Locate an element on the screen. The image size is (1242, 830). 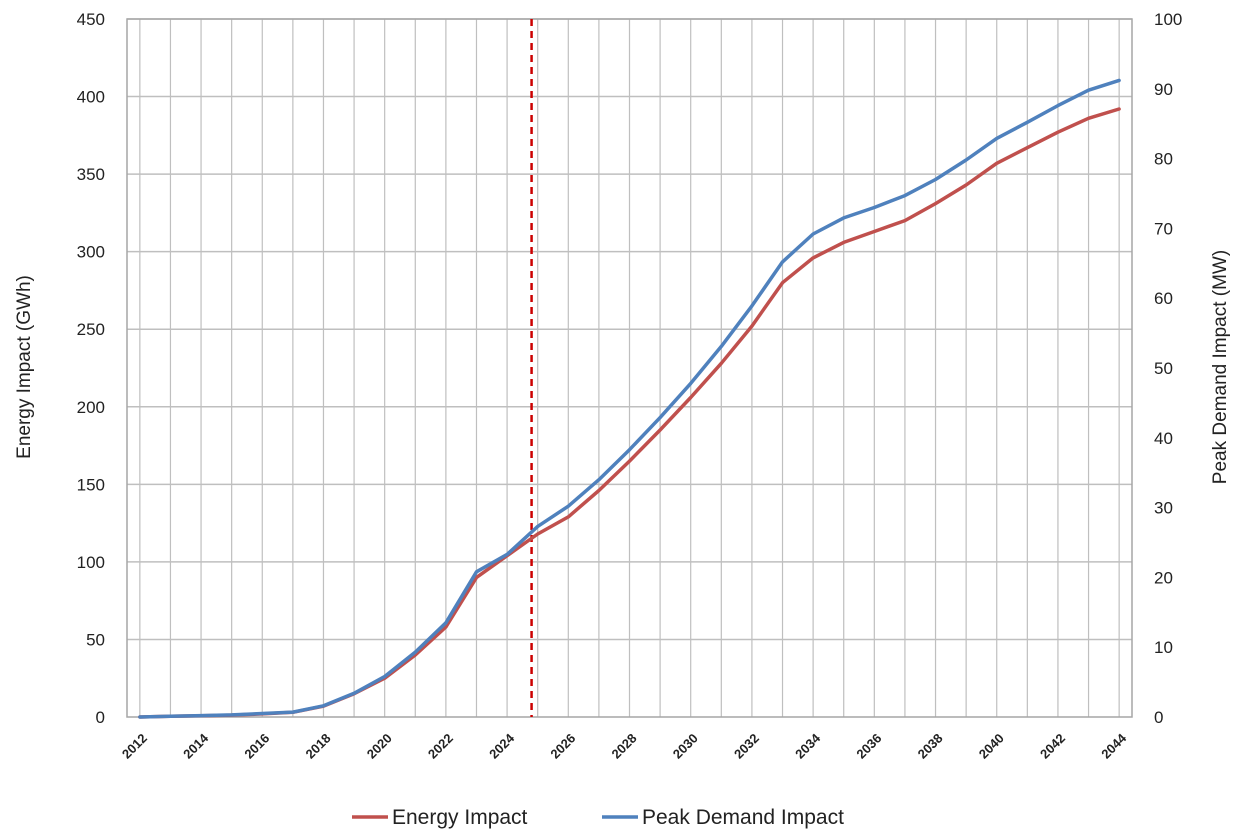
x-tick-label: 2022 is located at coordinates (440, 746).